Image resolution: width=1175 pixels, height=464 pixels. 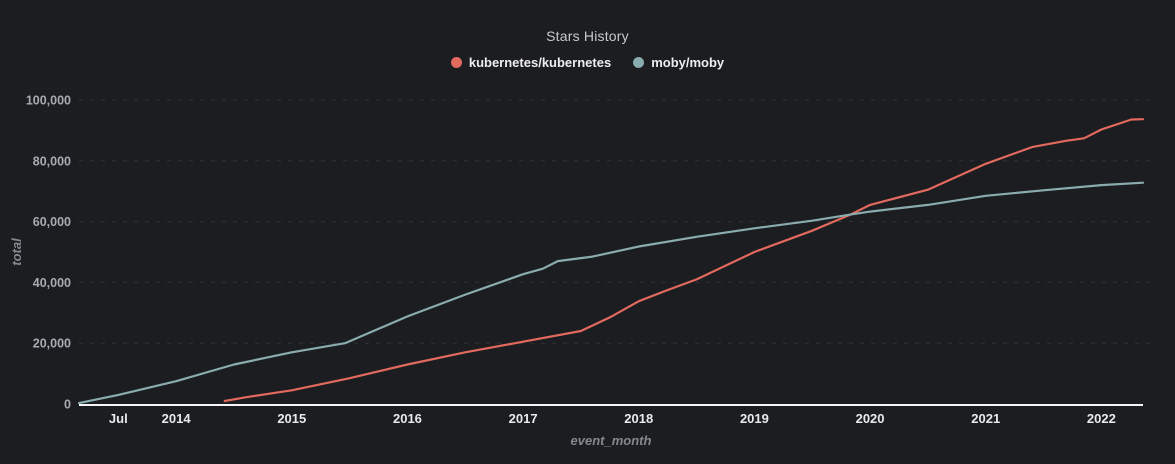 I want to click on x-tick-label: 2020, so click(x=870, y=418).